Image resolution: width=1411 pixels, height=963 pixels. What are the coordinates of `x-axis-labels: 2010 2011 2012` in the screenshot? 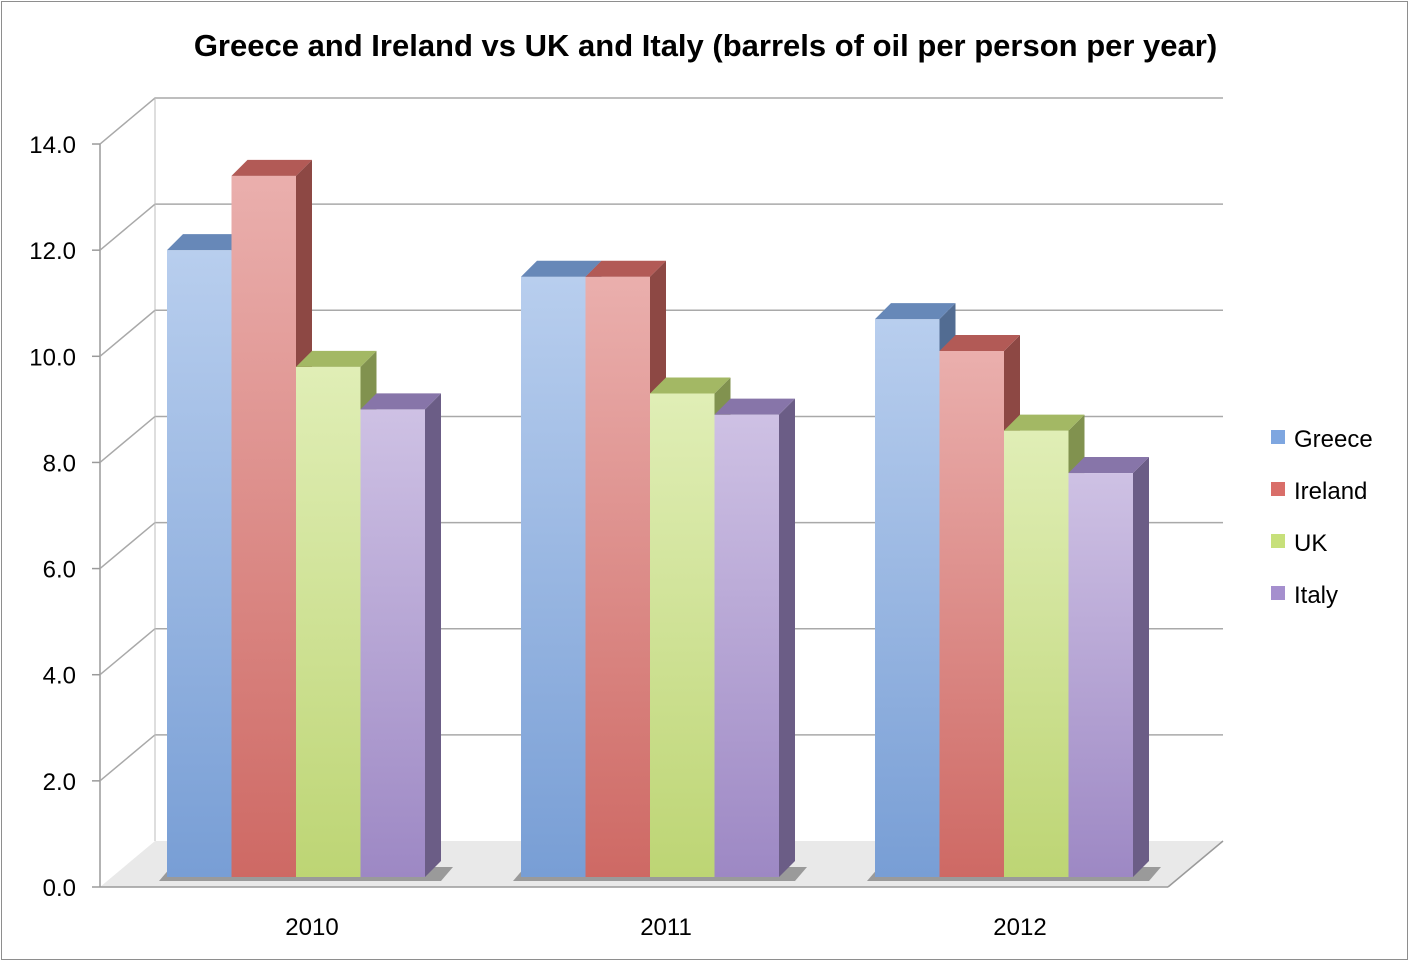 It's located at (665, 927).